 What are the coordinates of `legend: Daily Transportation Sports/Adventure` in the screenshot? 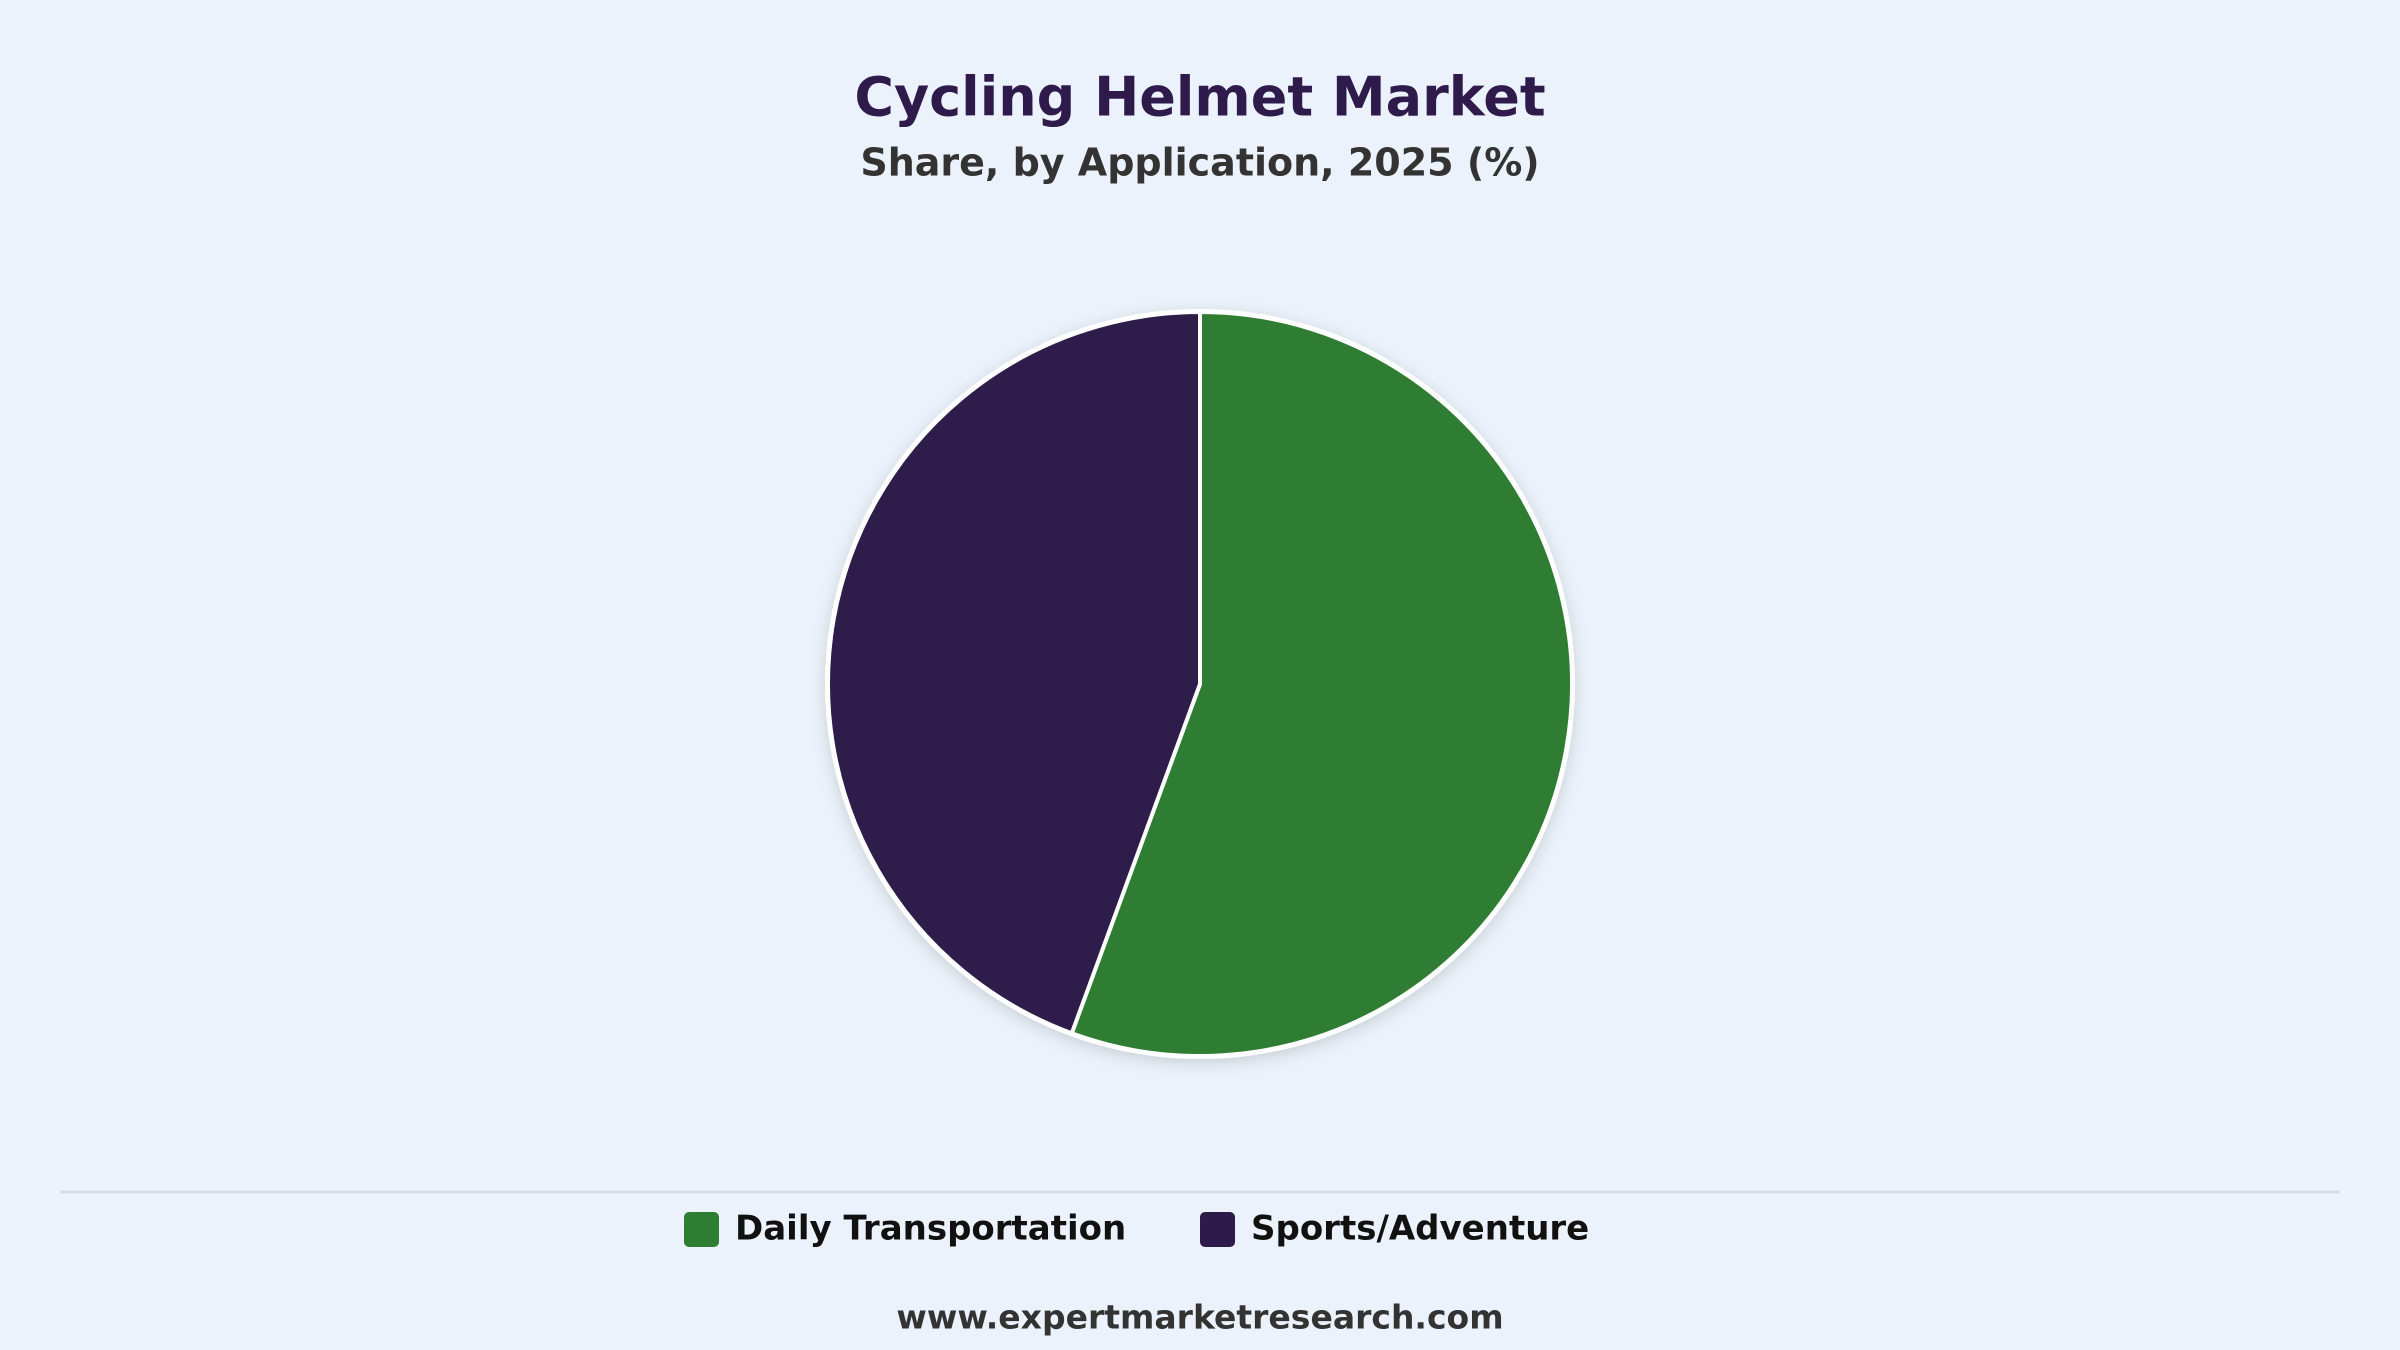 It's located at (1136, 1229).